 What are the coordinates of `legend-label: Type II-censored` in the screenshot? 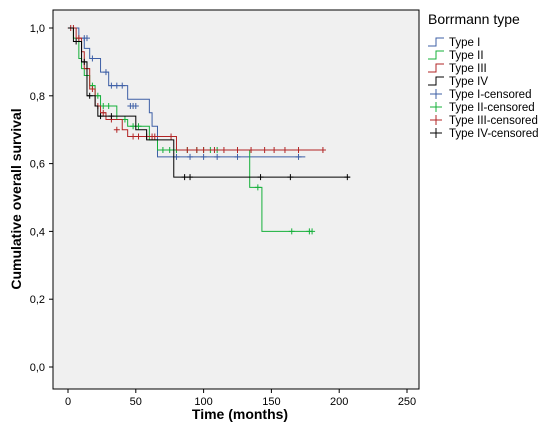 It's located at (492, 108).